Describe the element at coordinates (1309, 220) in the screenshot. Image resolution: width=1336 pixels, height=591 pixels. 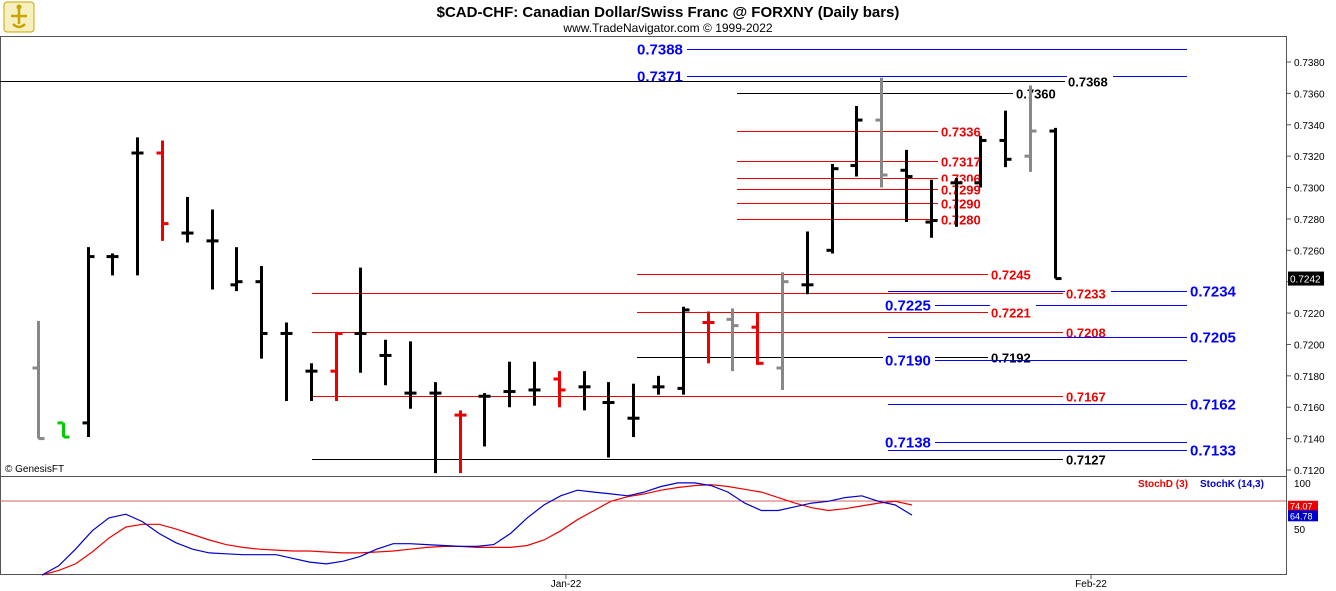
I see `price-tick-label: 0.7280` at that location.